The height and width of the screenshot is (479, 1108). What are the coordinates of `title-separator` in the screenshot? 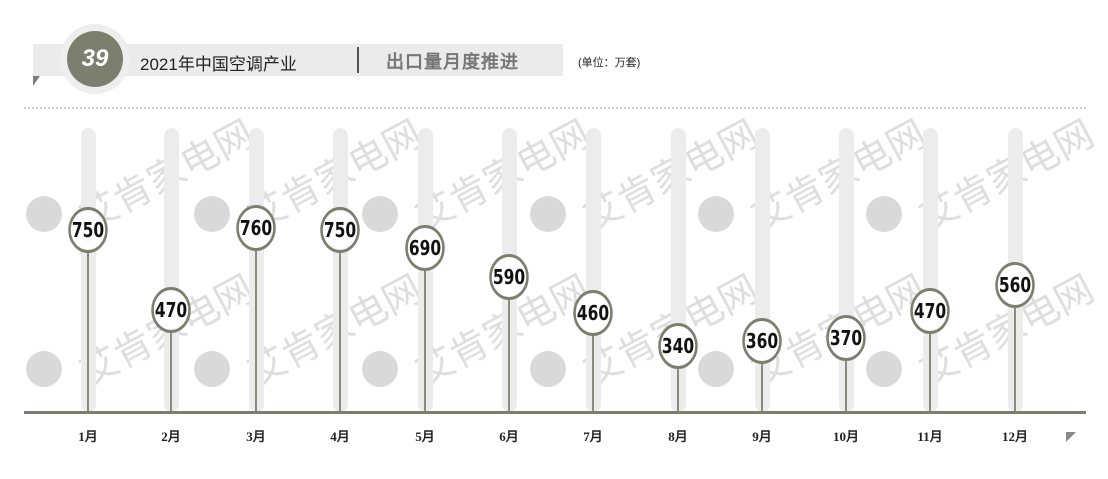 It's located at (358, 60).